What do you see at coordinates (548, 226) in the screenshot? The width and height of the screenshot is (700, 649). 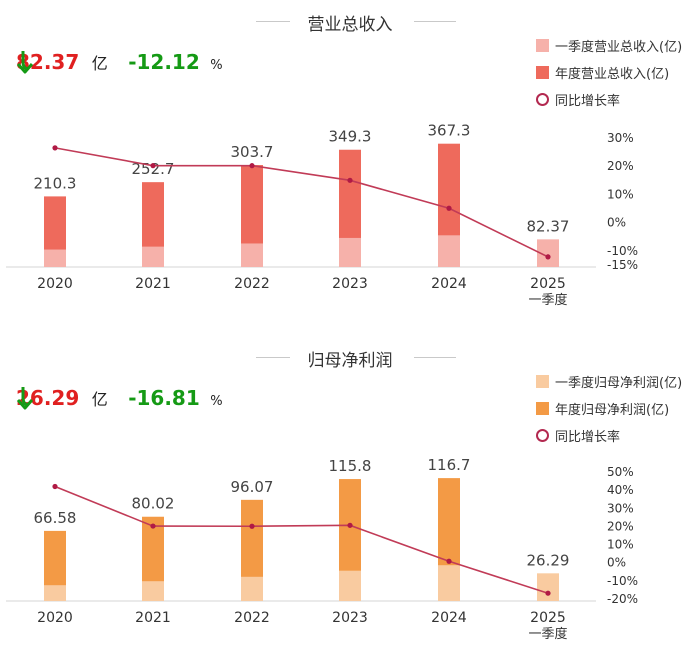 I see `data-label: 82.37` at bounding box center [548, 226].